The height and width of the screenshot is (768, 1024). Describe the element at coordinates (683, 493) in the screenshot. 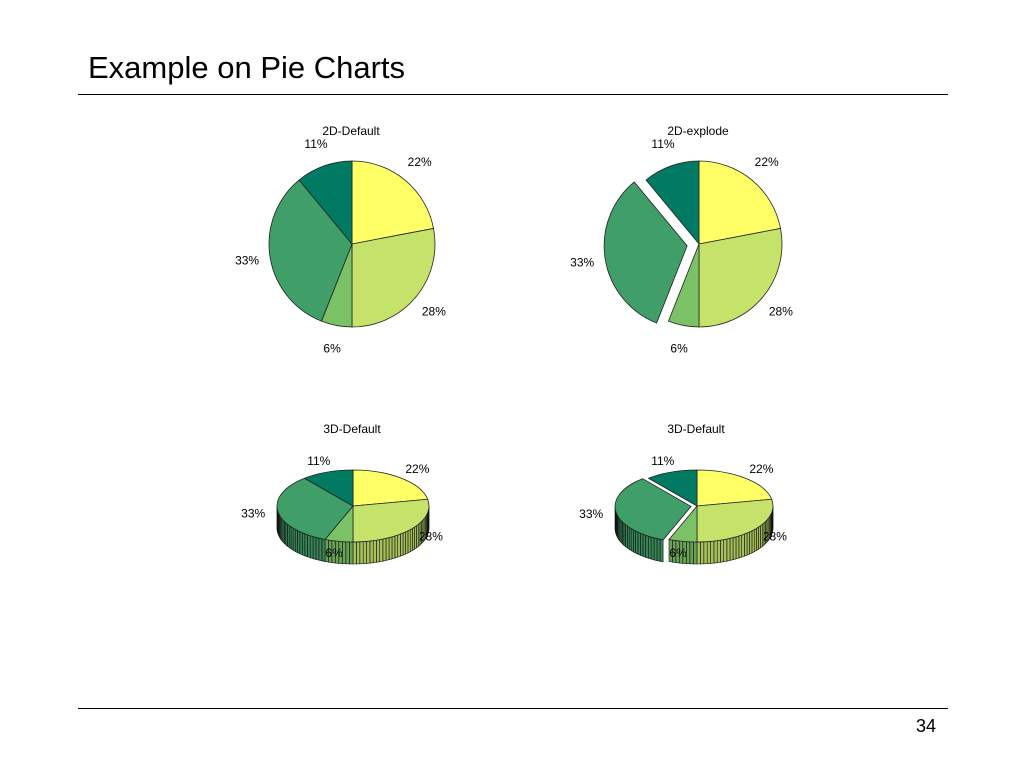

I see `pie-chart-4: 3D-Default 22% 28% 6% 33% 11%` at that location.